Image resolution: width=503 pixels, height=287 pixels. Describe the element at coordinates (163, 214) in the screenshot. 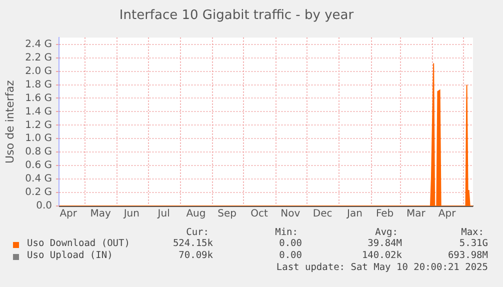

I see `x-tick-label: Jul` at that location.